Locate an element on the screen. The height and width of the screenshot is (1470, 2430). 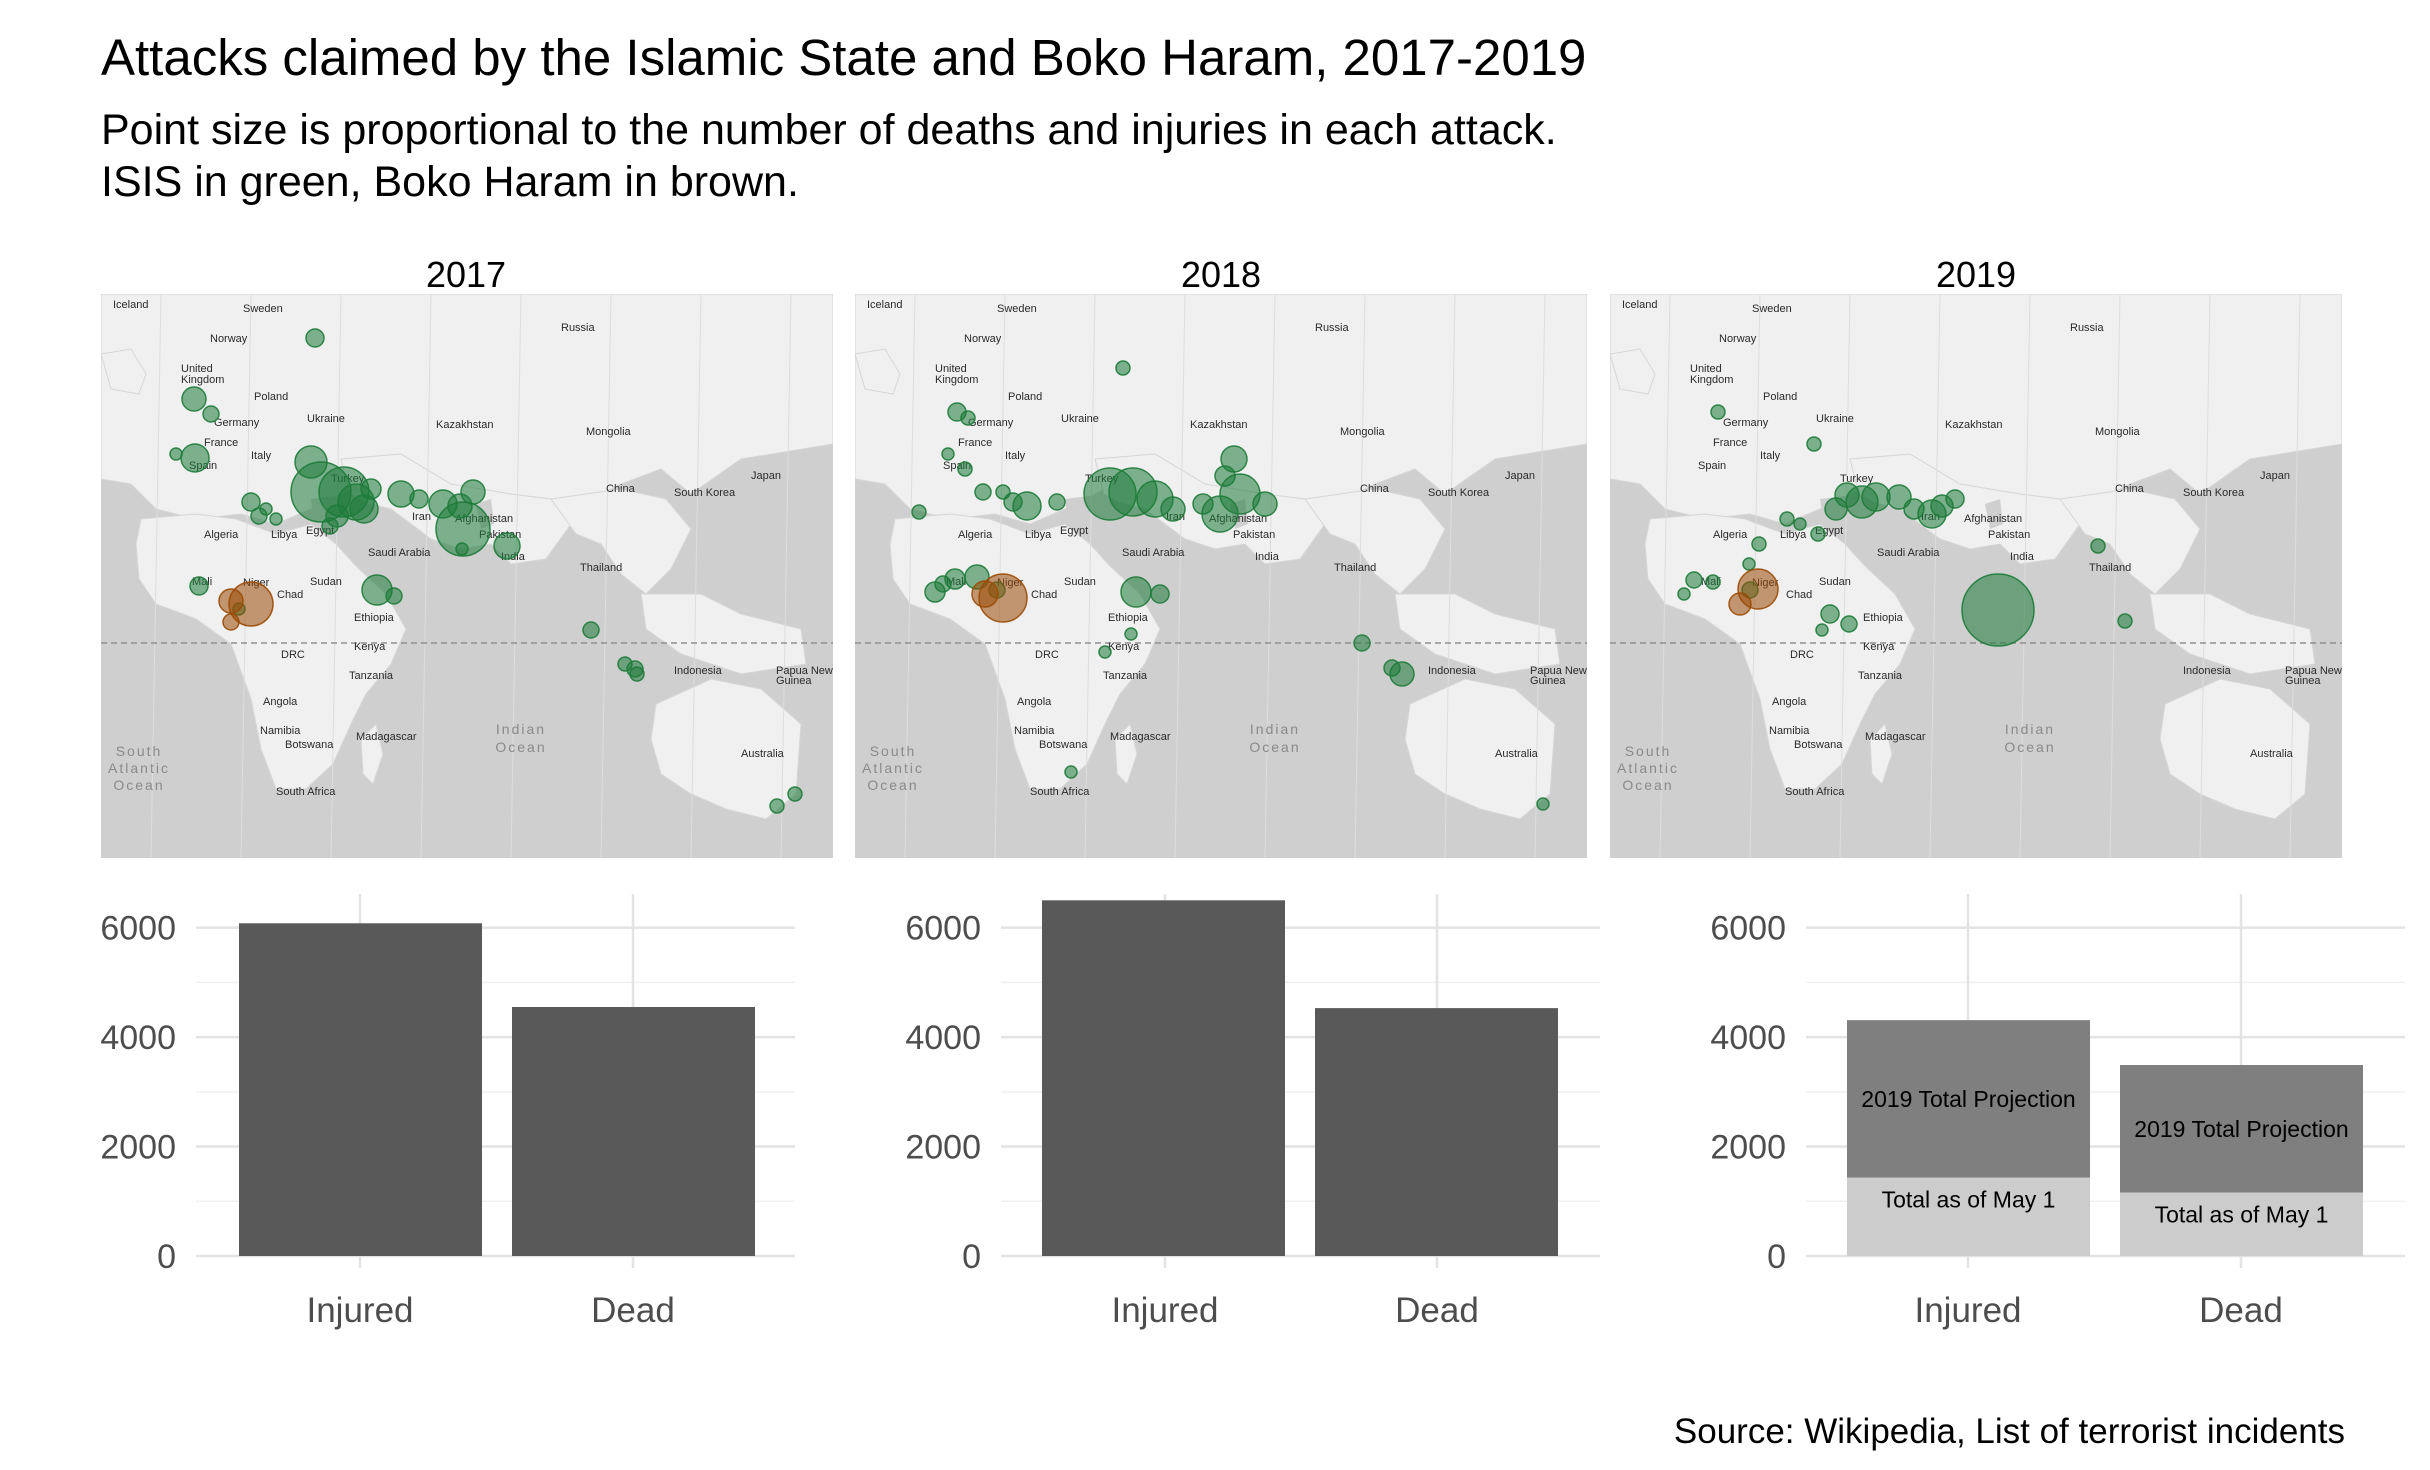
map-place-label: Angola is located at coordinates (280, 702).